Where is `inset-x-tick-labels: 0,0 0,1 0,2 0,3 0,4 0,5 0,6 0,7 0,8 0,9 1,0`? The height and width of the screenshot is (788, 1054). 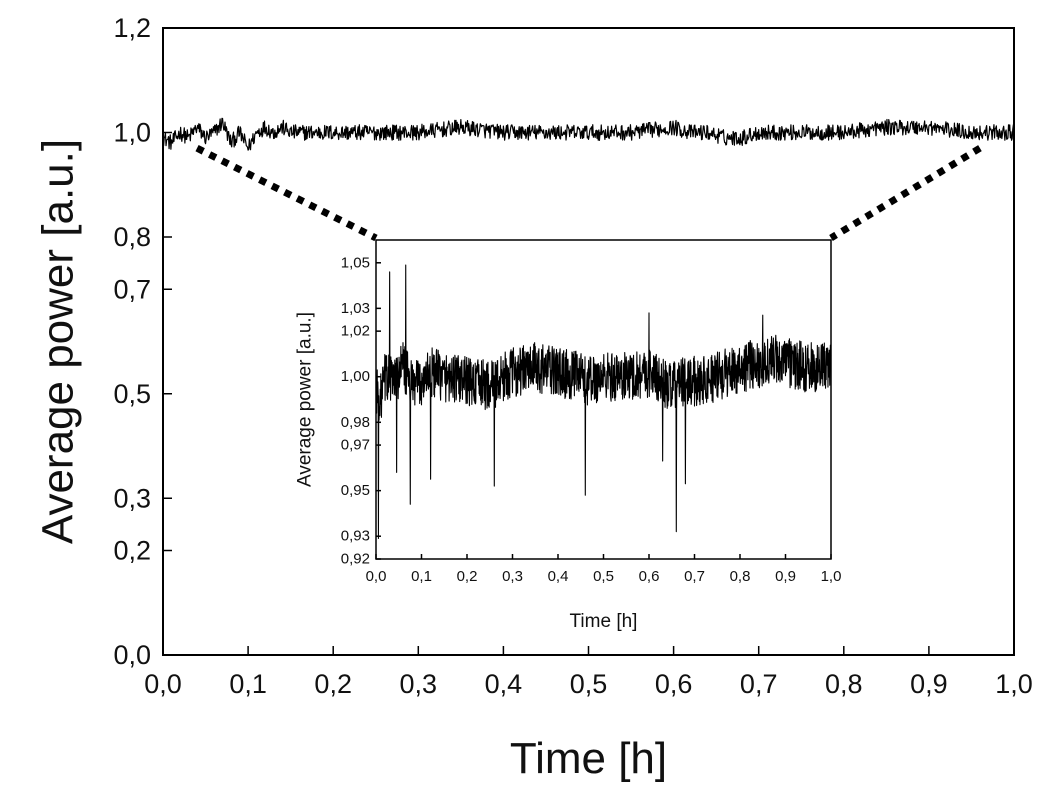 inset-x-tick-labels: 0,0 0,1 0,2 0,3 0,4 0,5 0,6 0,7 0,8 0,9 1,0 is located at coordinates (604, 576).